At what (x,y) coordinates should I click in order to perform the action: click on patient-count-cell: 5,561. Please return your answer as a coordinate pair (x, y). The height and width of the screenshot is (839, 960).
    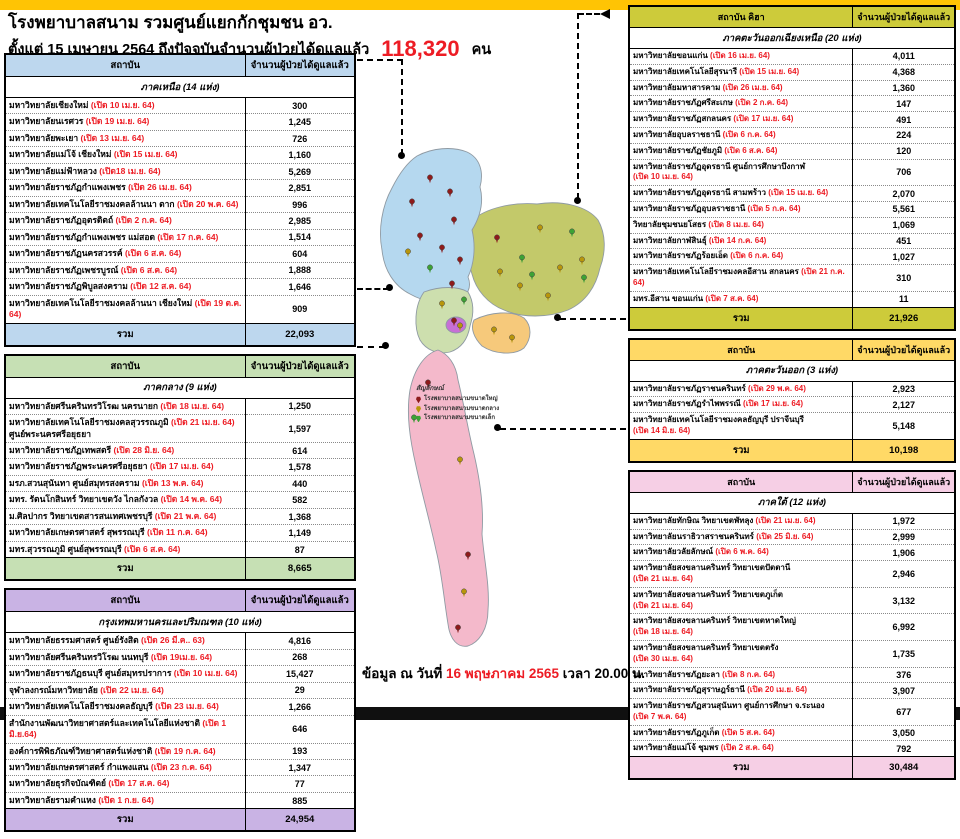
    Looking at the image, I should click on (903, 209).